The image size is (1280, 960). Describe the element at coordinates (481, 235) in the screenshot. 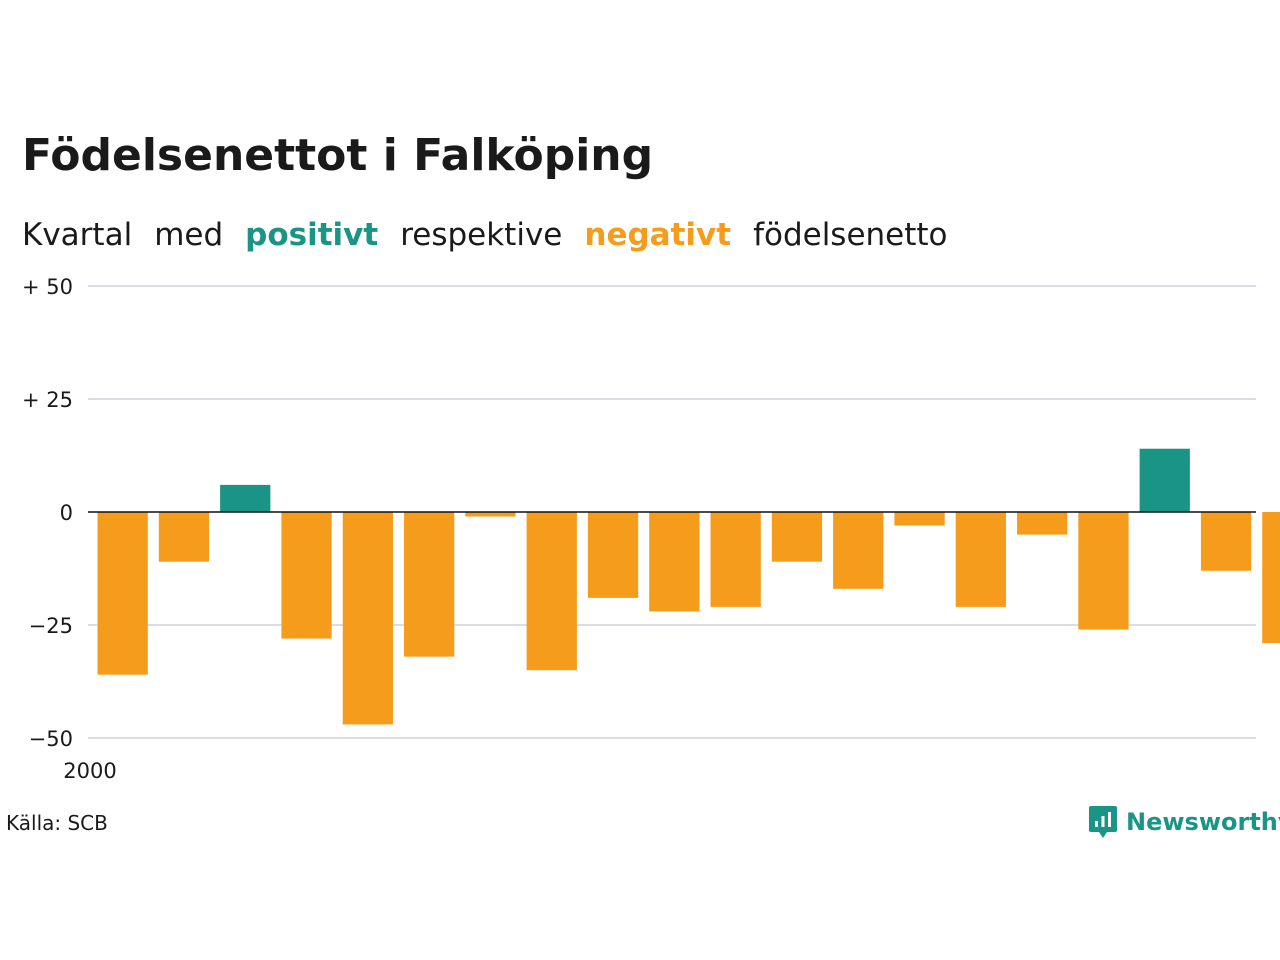

I see `subtitle-word-respektive: respektive` at that location.